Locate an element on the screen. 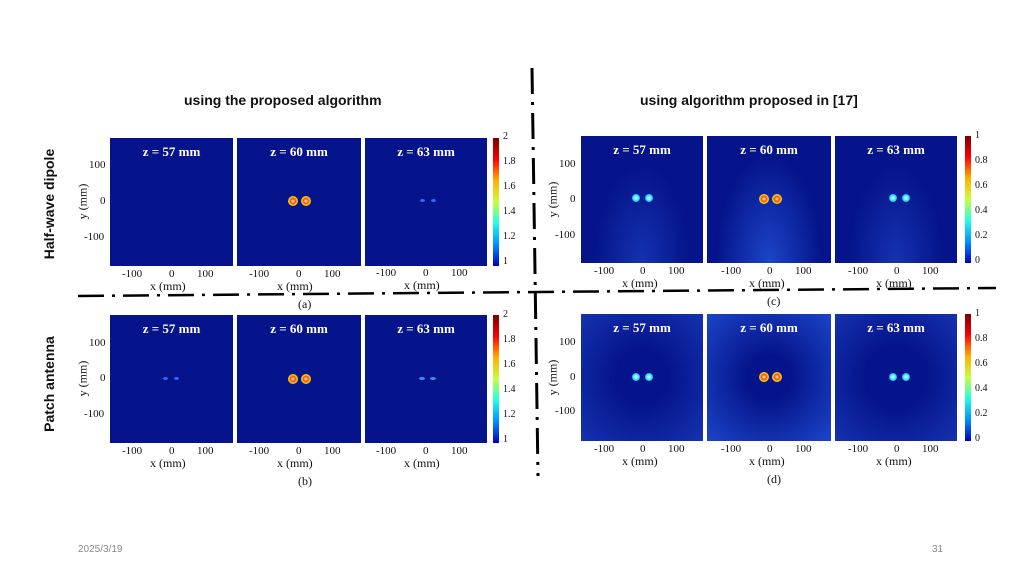  colorbar-tick: 1.4 is located at coordinates (509, 211).